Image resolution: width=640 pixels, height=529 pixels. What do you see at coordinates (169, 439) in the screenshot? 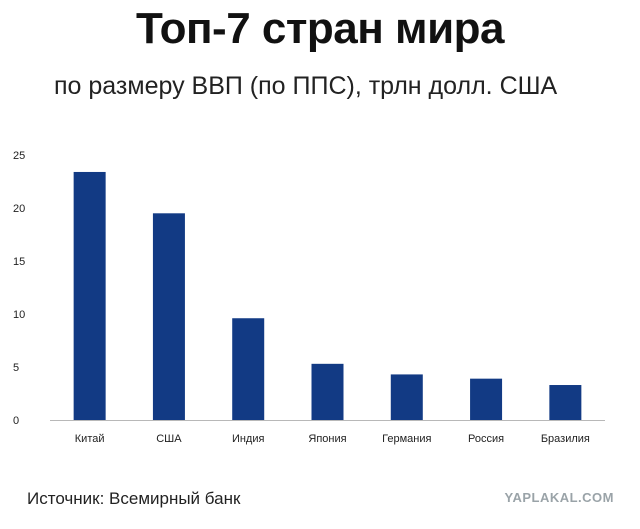
I see `x-tick-label: США` at bounding box center [169, 439].